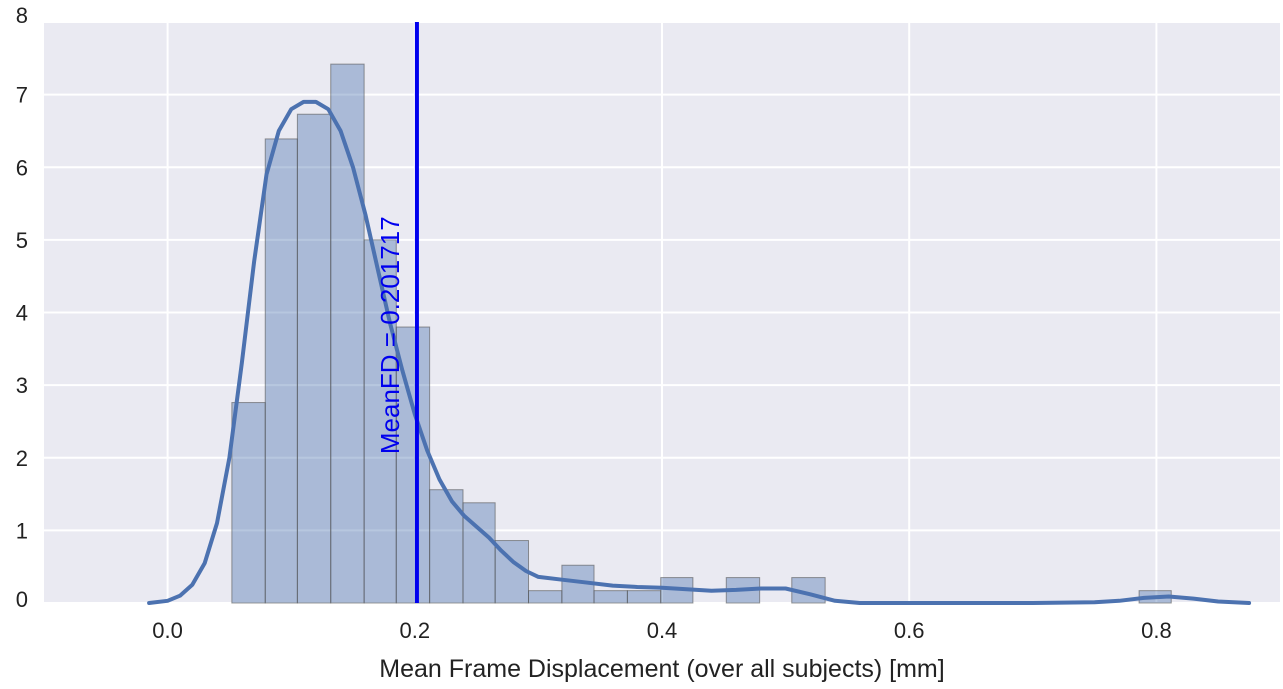 This screenshot has width=1283, height=689. What do you see at coordinates (415, 630) in the screenshot?
I see `x-tick-label: 0.2` at bounding box center [415, 630].